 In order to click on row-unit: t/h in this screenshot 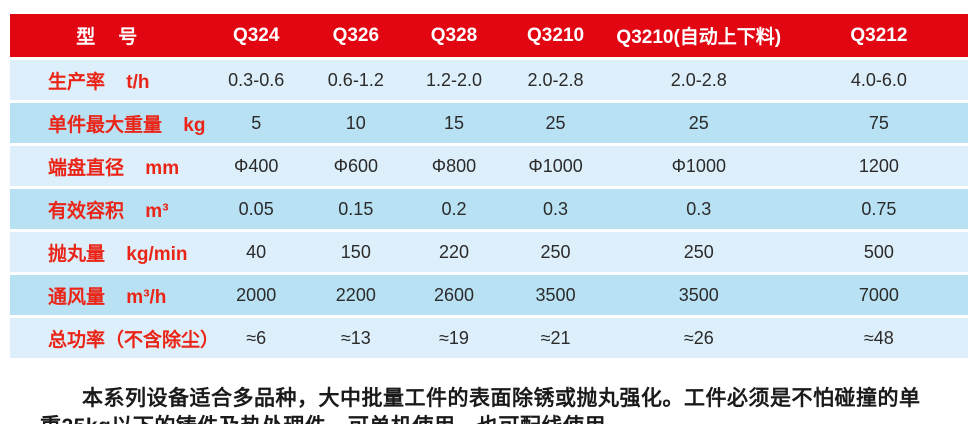, I will do `click(138, 82)`.